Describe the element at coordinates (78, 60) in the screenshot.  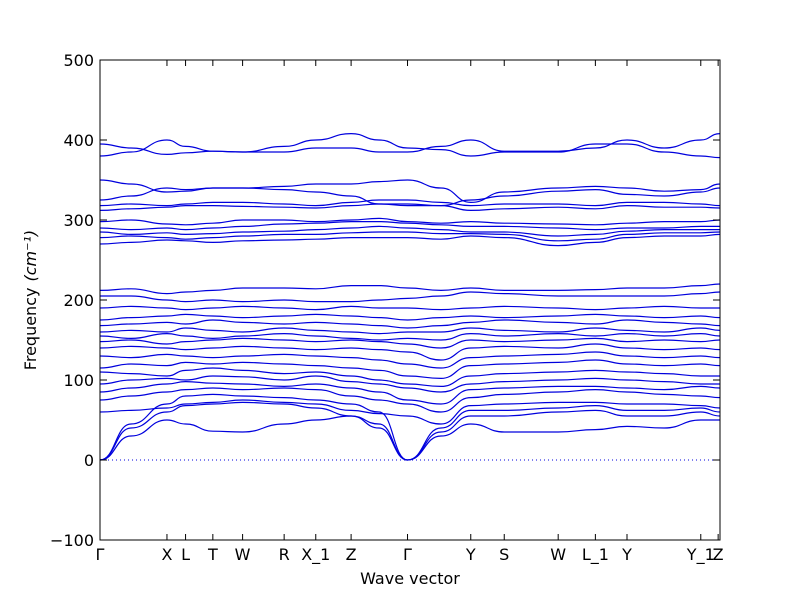
I see `y-tick-label: 500` at that location.